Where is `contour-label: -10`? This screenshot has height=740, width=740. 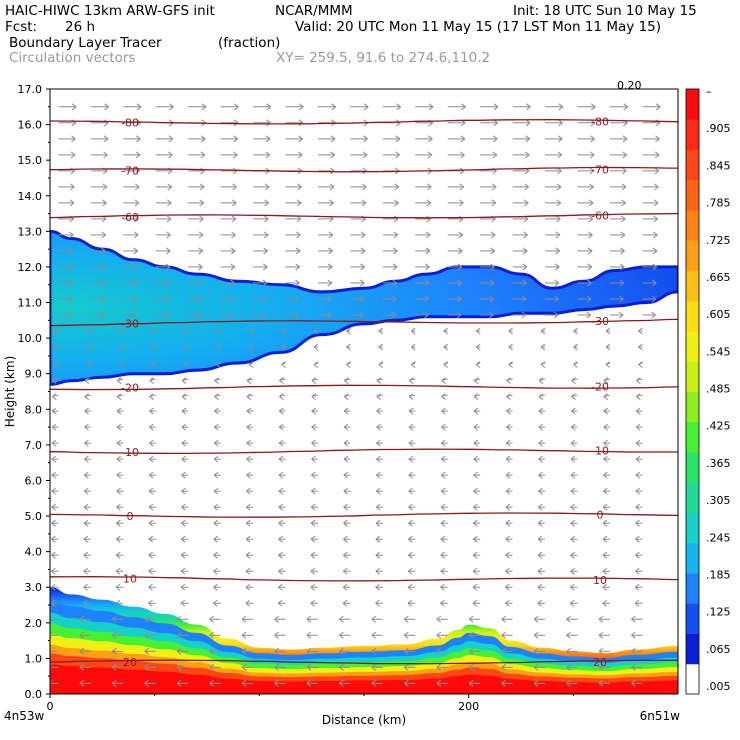 contour-label: -10 is located at coordinates (600, 450).